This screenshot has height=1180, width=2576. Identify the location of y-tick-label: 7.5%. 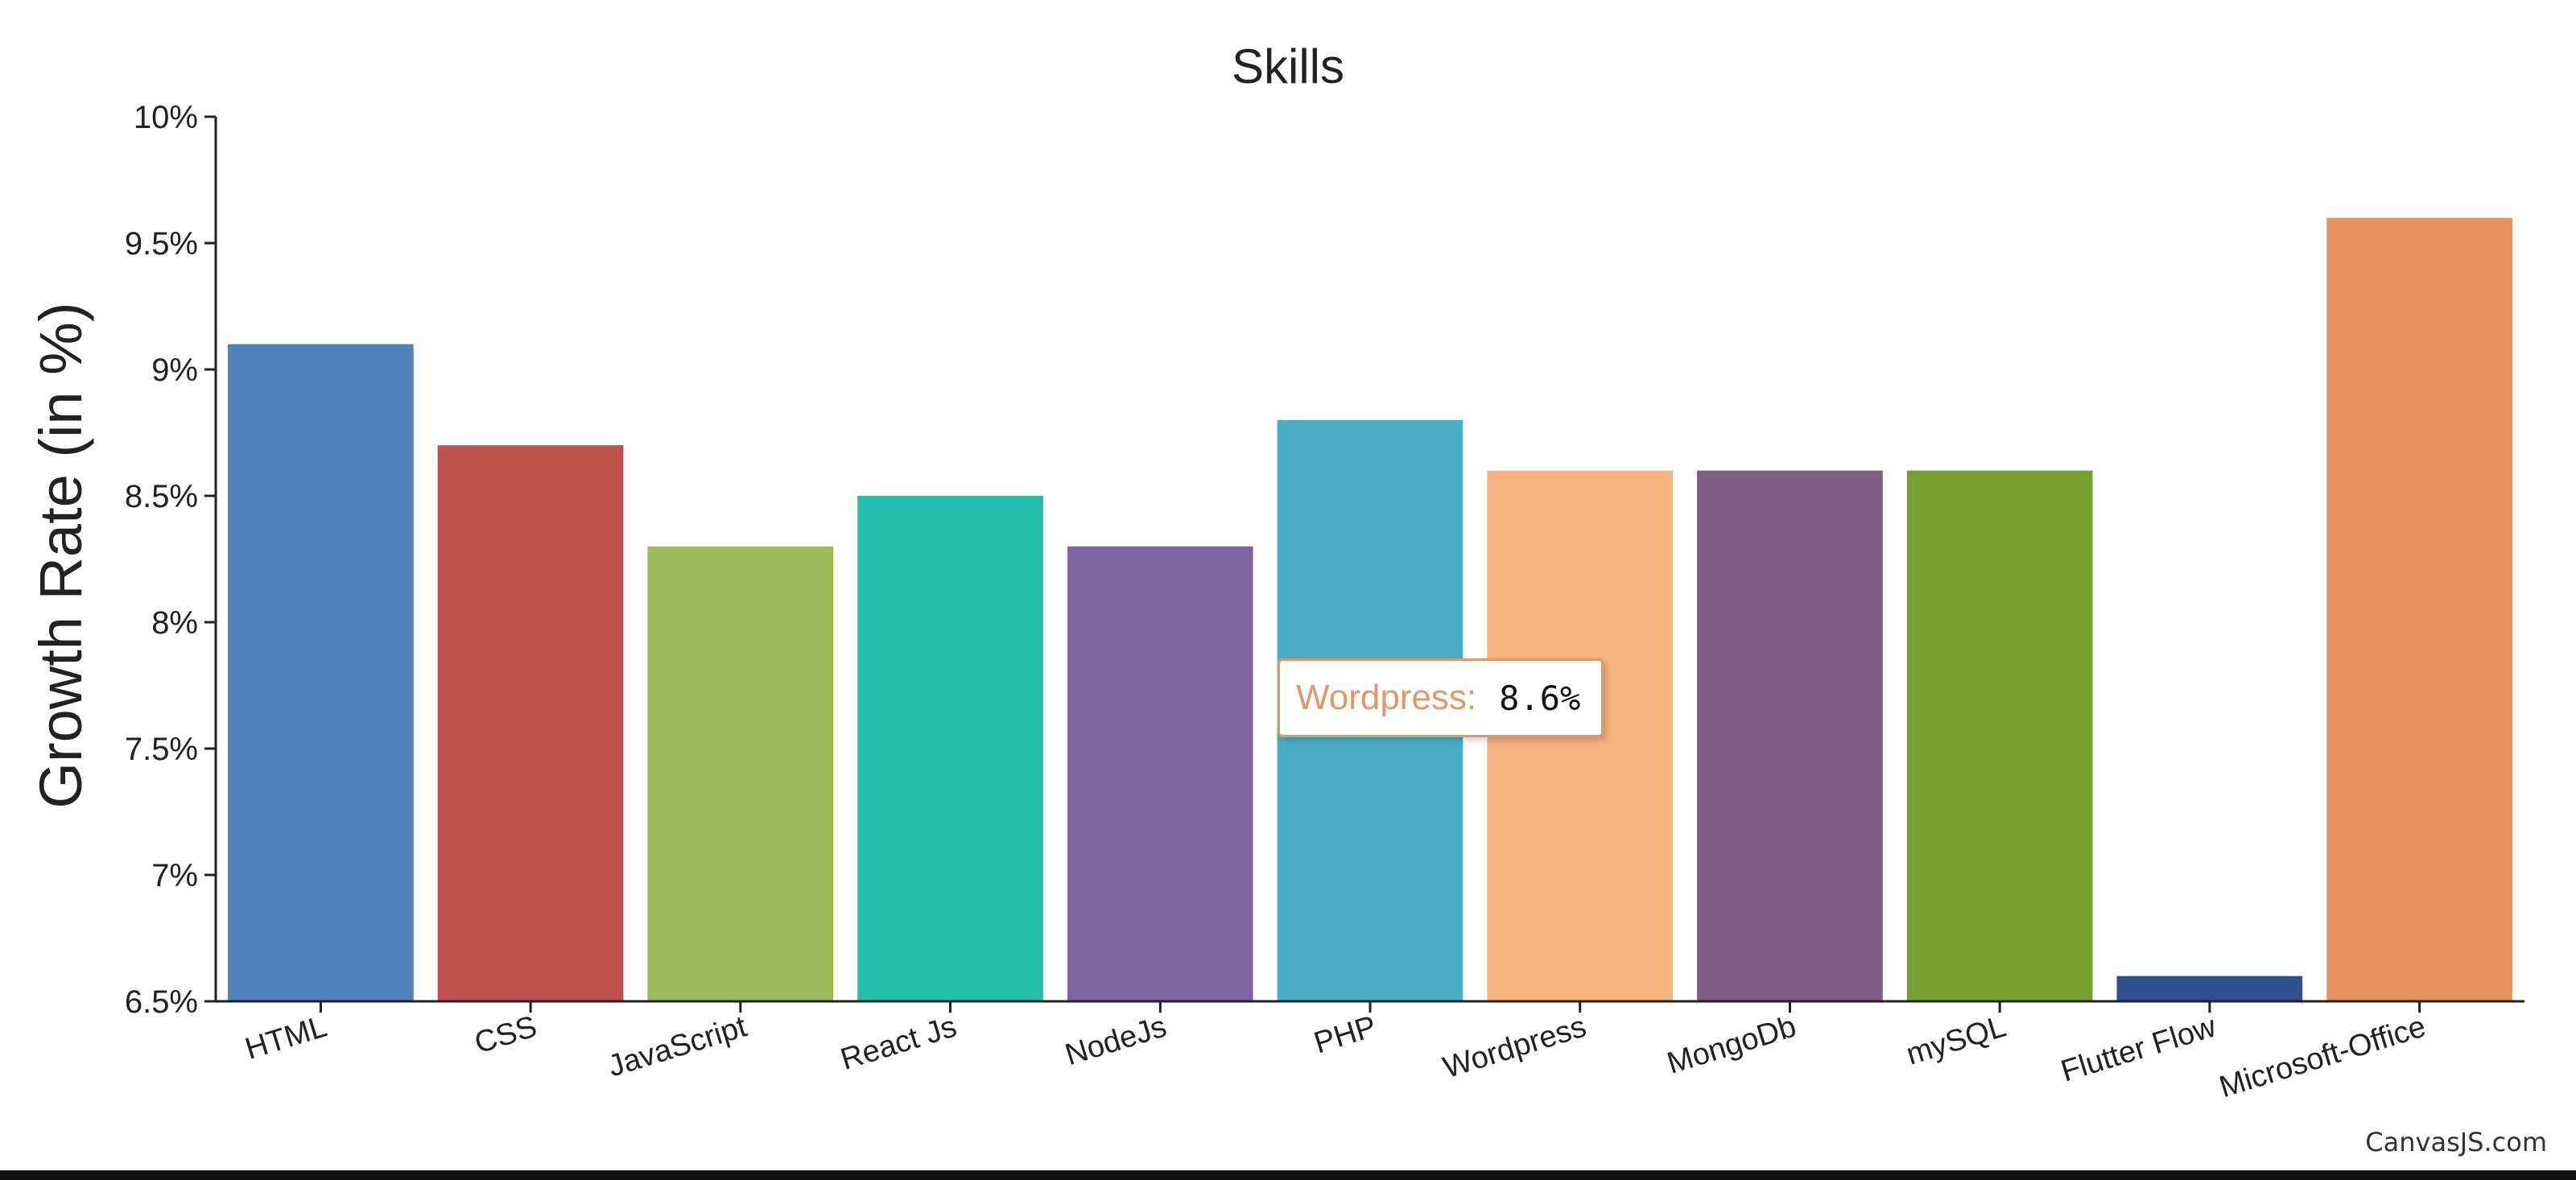
(161, 749).